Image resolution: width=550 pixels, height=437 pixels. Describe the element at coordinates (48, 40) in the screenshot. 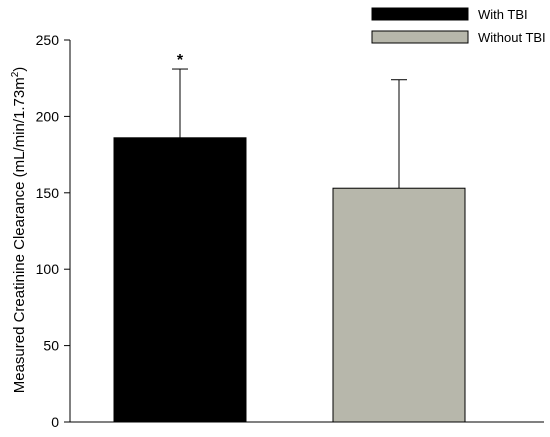

I see `y-tick-label: 250` at that location.